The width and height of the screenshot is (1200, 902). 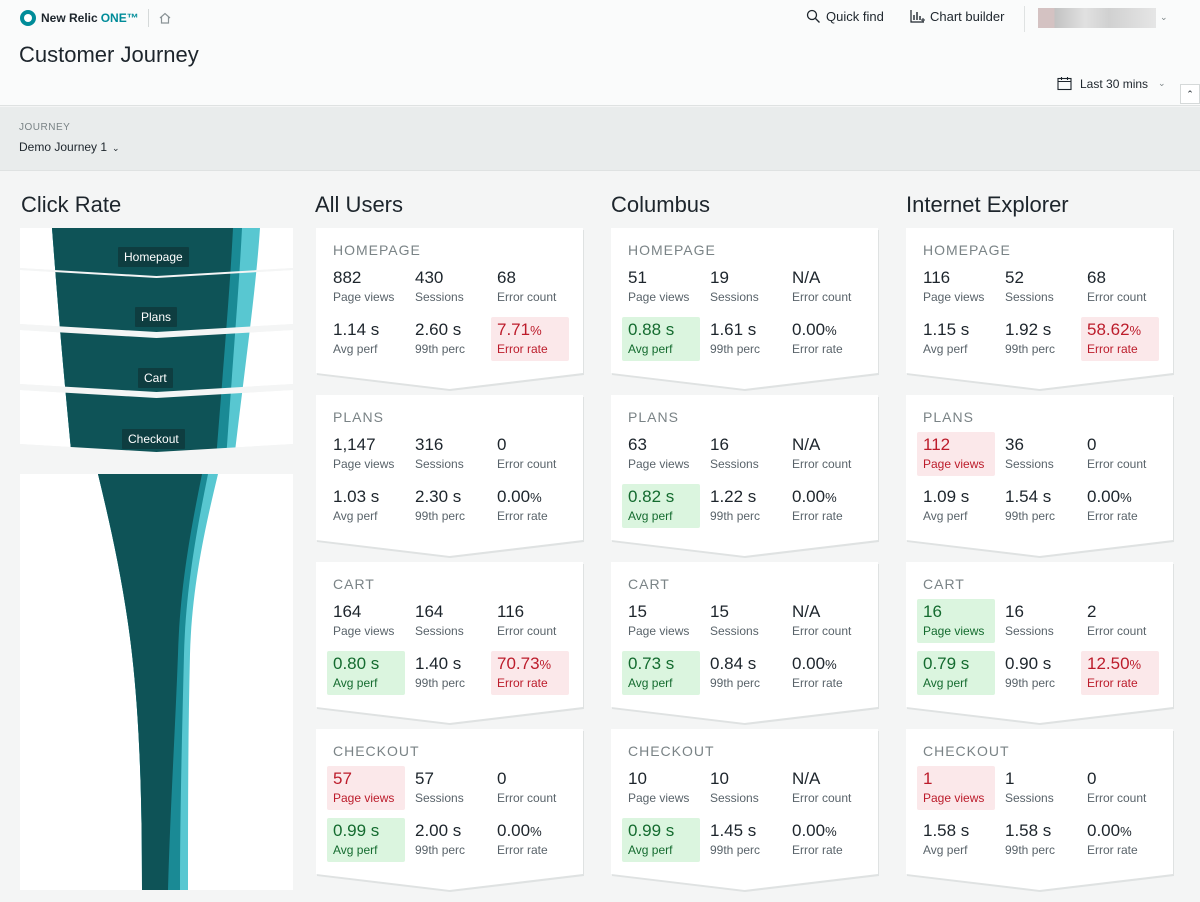 I want to click on journey-filter-bar: JOURNEY Demo Journey 1 ⌄, so click(x=600, y=139).